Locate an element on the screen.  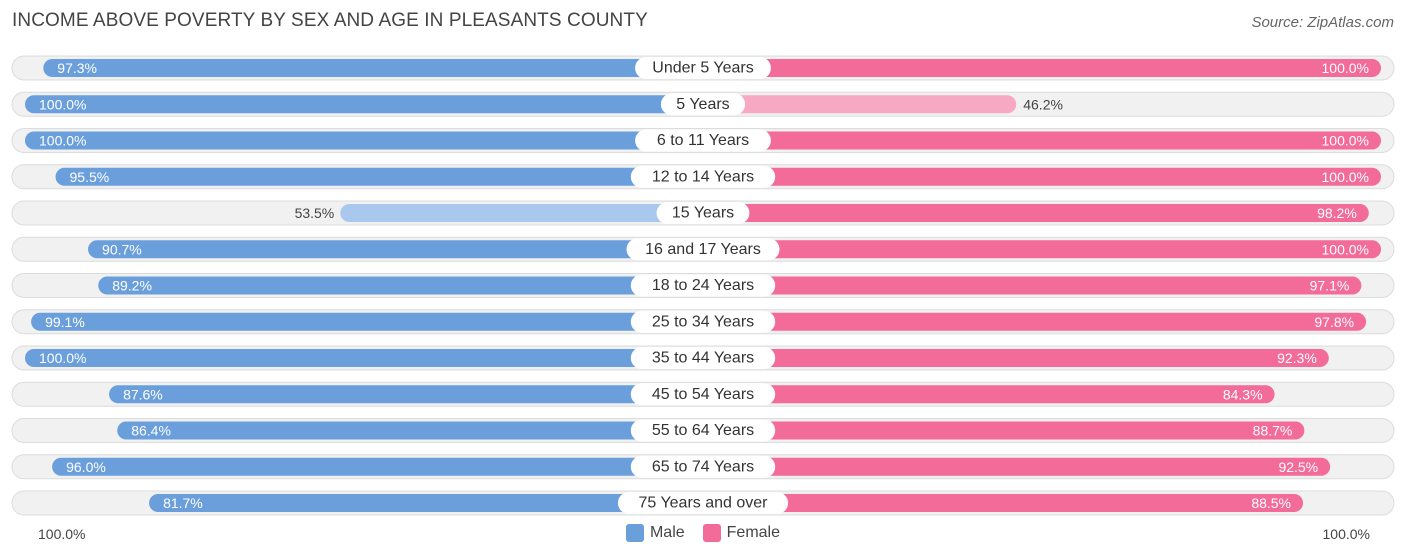
legend-item-female: Female is located at coordinates (741, 533).